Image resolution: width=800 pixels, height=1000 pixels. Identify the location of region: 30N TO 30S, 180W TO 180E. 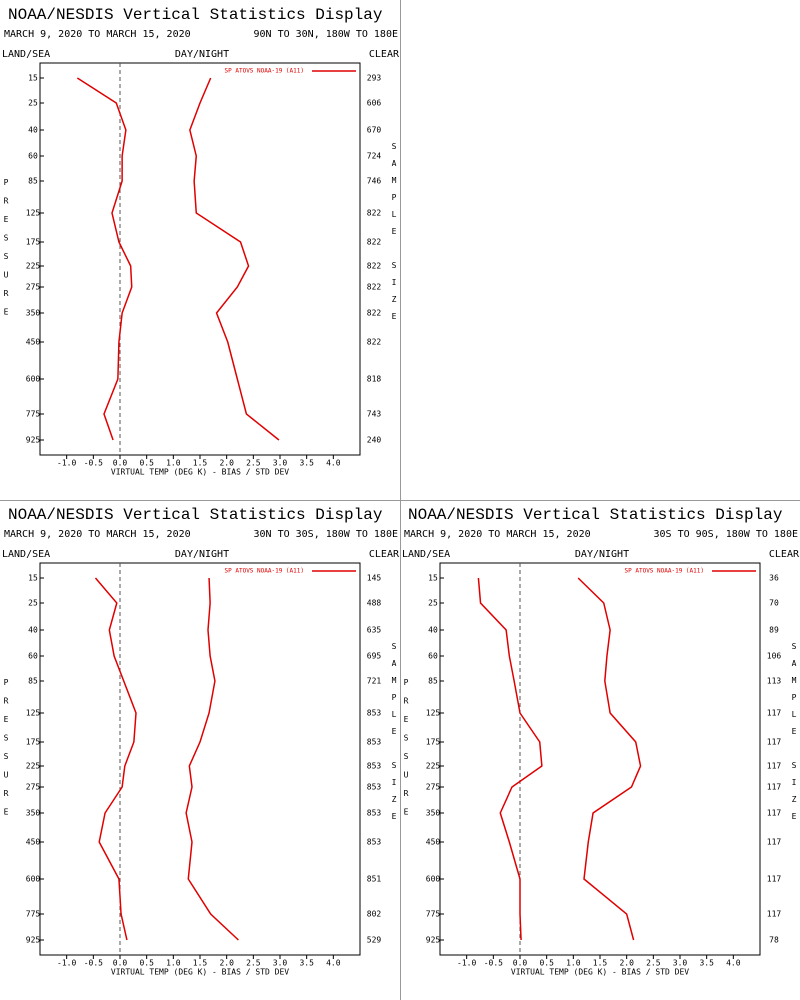
(326, 534).